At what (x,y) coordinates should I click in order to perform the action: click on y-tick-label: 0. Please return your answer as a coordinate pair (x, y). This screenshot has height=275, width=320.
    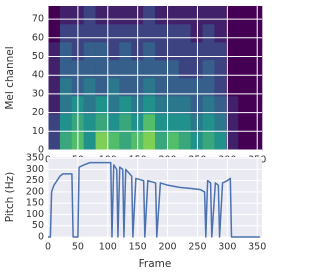
    Looking at the image, I should click on (41, 237).